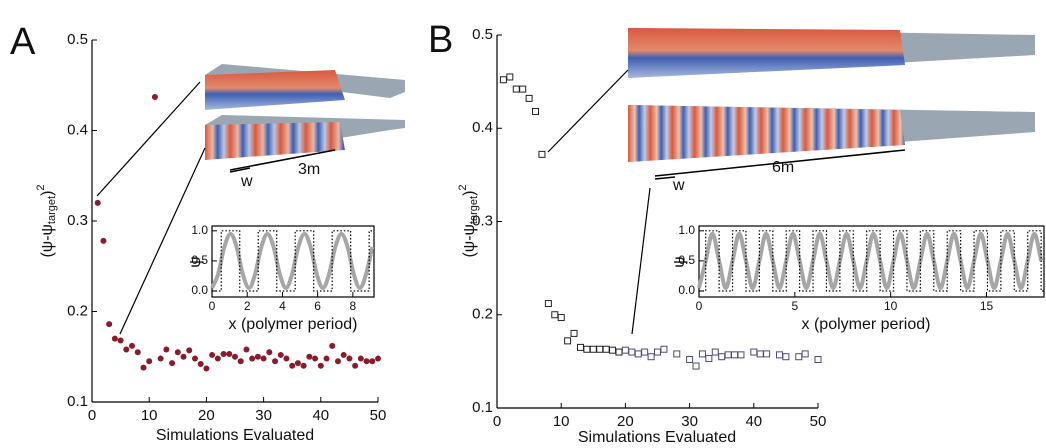 This screenshot has height=448, width=1046. Describe the element at coordinates (482, 314) in the screenshot. I see `y-tick-label: 0.2` at that location.